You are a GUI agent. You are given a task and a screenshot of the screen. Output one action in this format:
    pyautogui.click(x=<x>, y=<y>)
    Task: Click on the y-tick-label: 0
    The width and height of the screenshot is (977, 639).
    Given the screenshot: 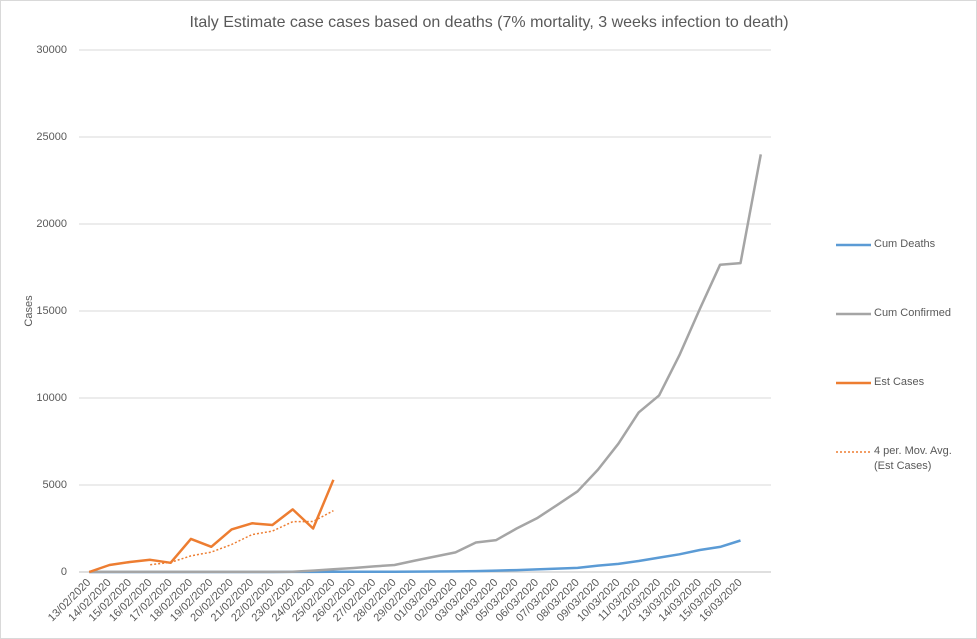 What is the action you would take?
    pyautogui.click(x=64, y=572)
    